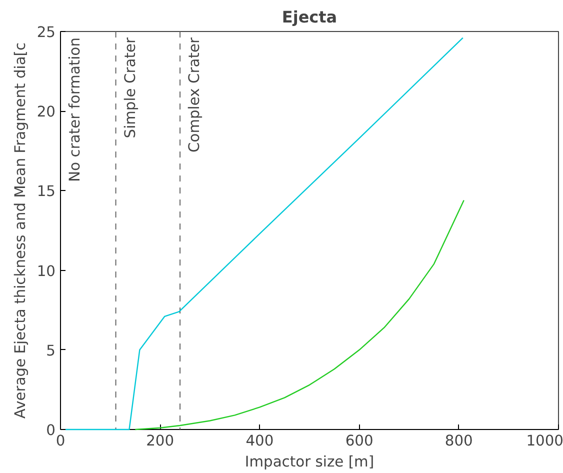 This screenshot has height=473, width=563. What do you see at coordinates (195, 94) in the screenshot?
I see `ref-line-label: Complex Crater` at bounding box center [195, 94].